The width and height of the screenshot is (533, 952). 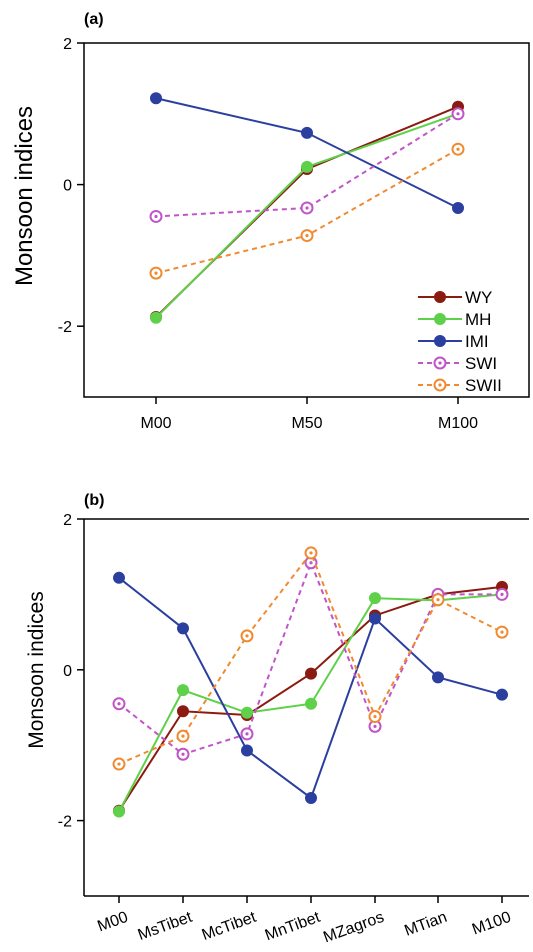 I want to click on panel-a-x-tick-label: M50, so click(x=306, y=423).